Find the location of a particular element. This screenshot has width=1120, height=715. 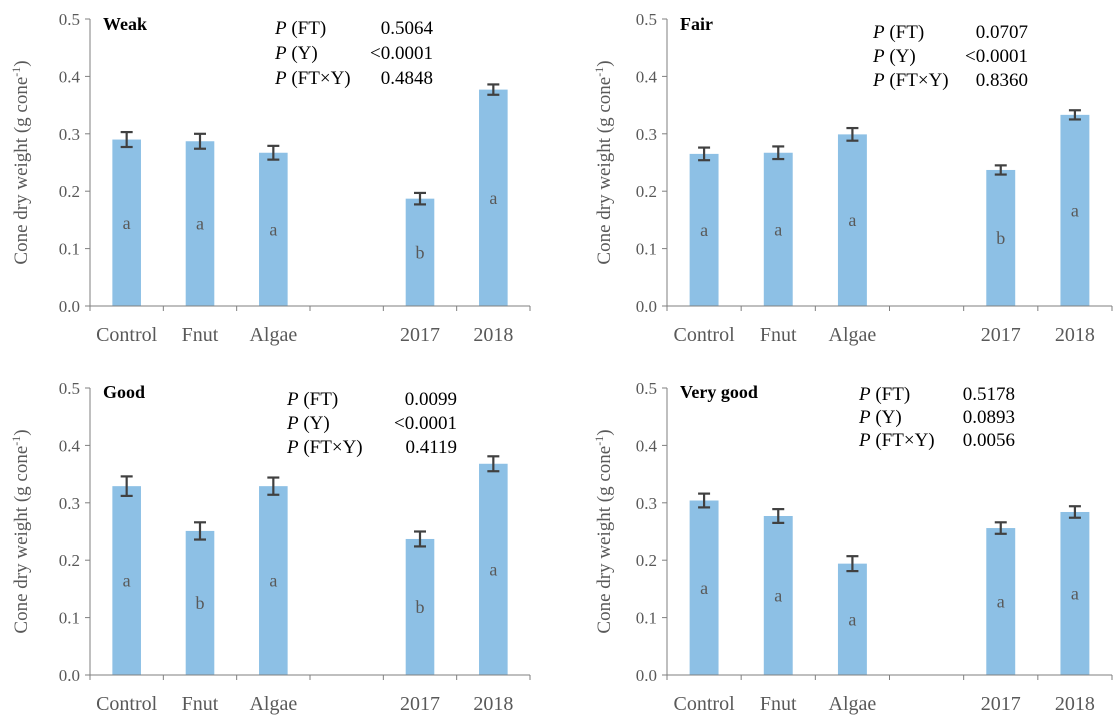

stat-value: 0.0099 is located at coordinates (431, 399).